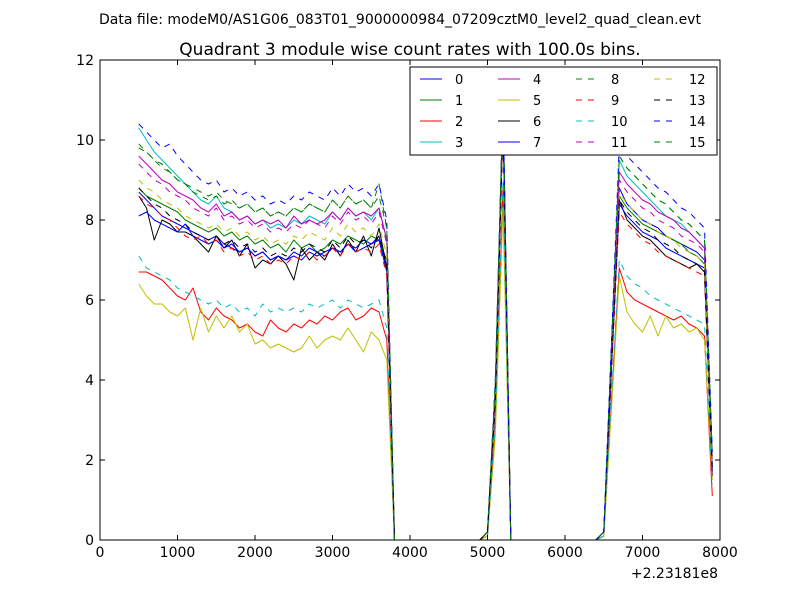 The height and width of the screenshot is (600, 800). Describe the element at coordinates (537, 143) in the screenshot. I see `legend-label-7: 7` at that location.